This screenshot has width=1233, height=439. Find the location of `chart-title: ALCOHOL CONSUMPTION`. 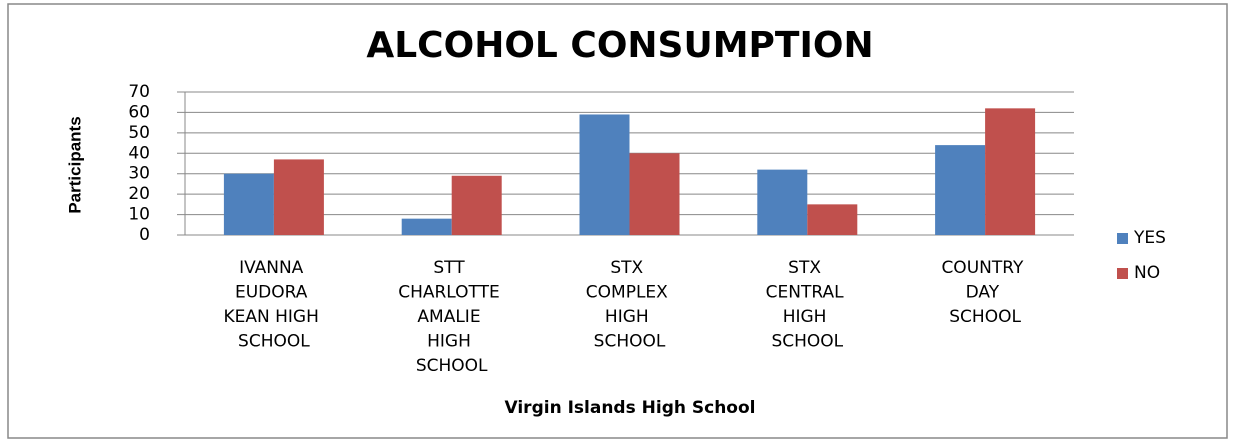

chart-title: ALCOHOL CONSUMPTION is located at coordinates (619, 45).